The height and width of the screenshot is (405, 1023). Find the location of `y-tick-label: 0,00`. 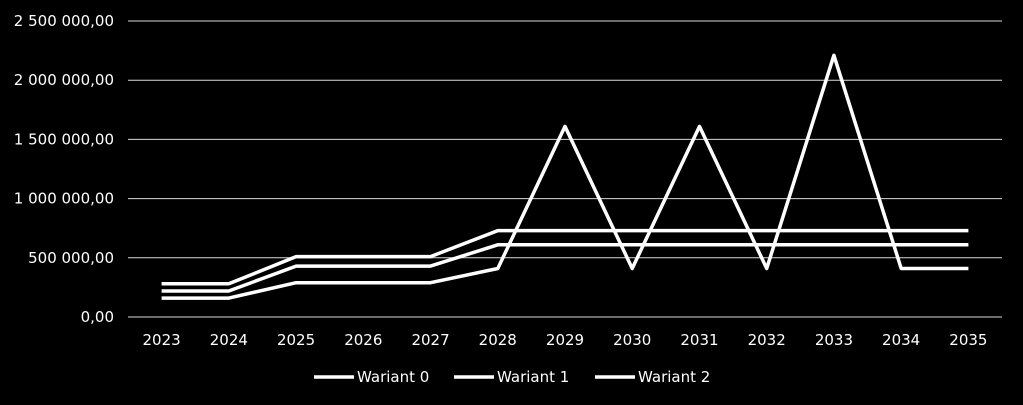

y-tick-label: 0,00 is located at coordinates (97, 317).